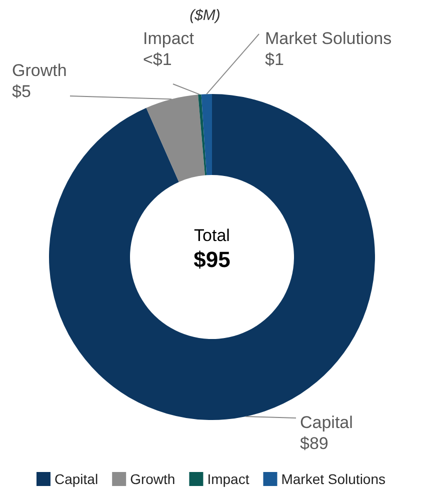 Image resolution: width=422 pixels, height=493 pixels. Describe the element at coordinates (274, 59) in the screenshot. I see `data-label: $1` at that location.